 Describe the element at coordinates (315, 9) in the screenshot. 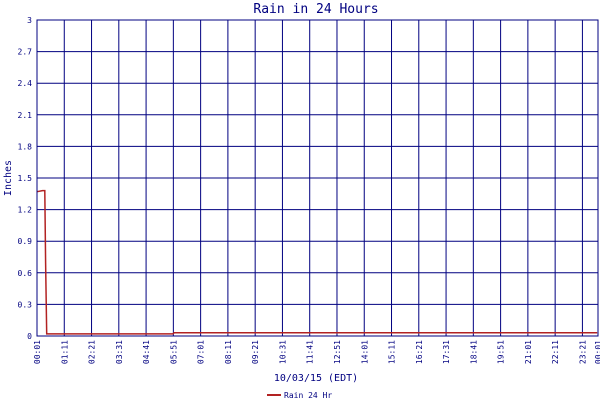

I see `chart-title: Rain in 24 Hours` at that location.